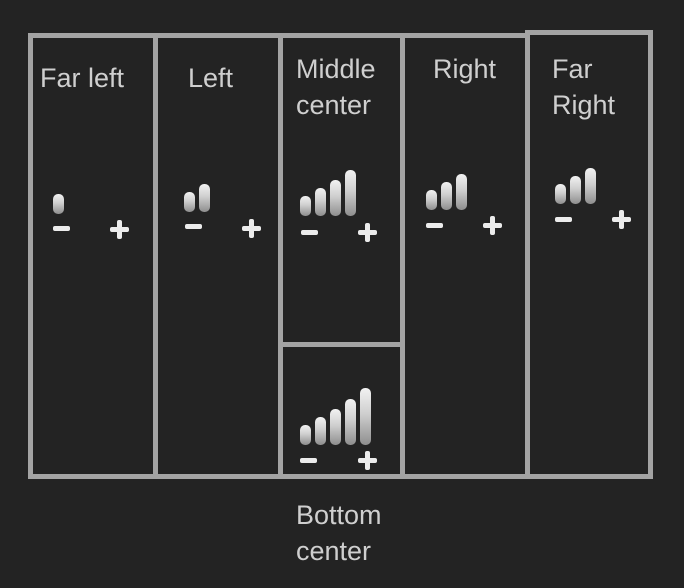 The width and height of the screenshot is (684, 588). What do you see at coordinates (341, 190) in the screenshot?
I see `zone-middle-center` at bounding box center [341, 190].